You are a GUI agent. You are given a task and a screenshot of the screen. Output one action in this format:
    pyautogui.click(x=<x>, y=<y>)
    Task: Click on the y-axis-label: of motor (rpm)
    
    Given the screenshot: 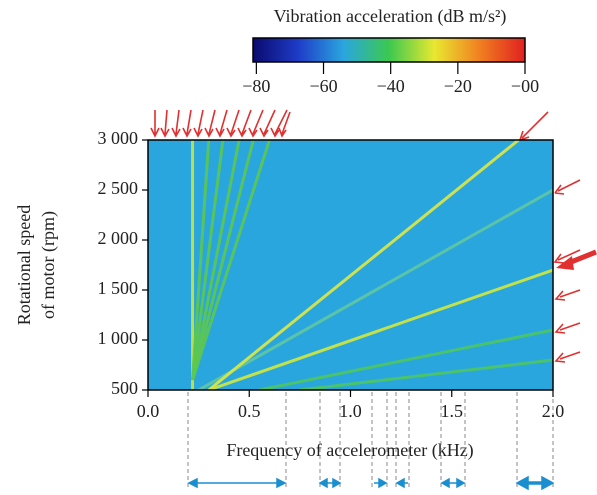 What is the action you would take?
    pyautogui.click(x=48, y=265)
    